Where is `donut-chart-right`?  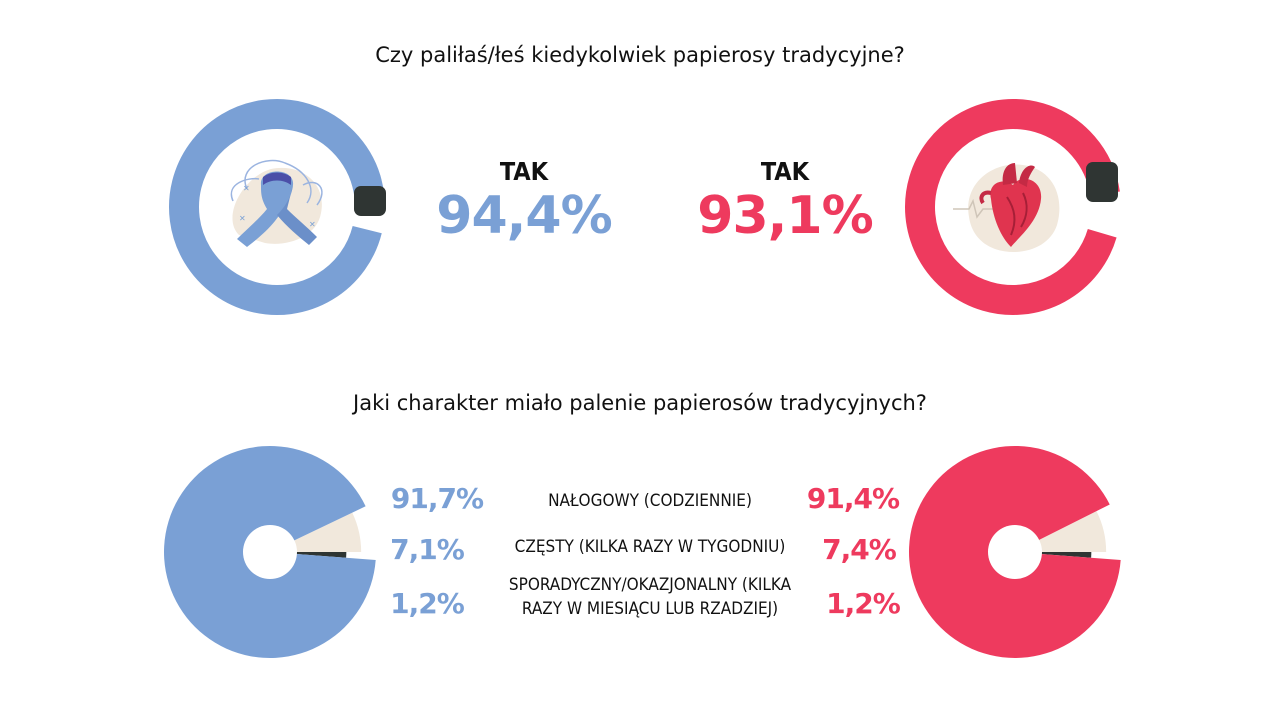 donut-chart-right is located at coordinates (1013, 206).